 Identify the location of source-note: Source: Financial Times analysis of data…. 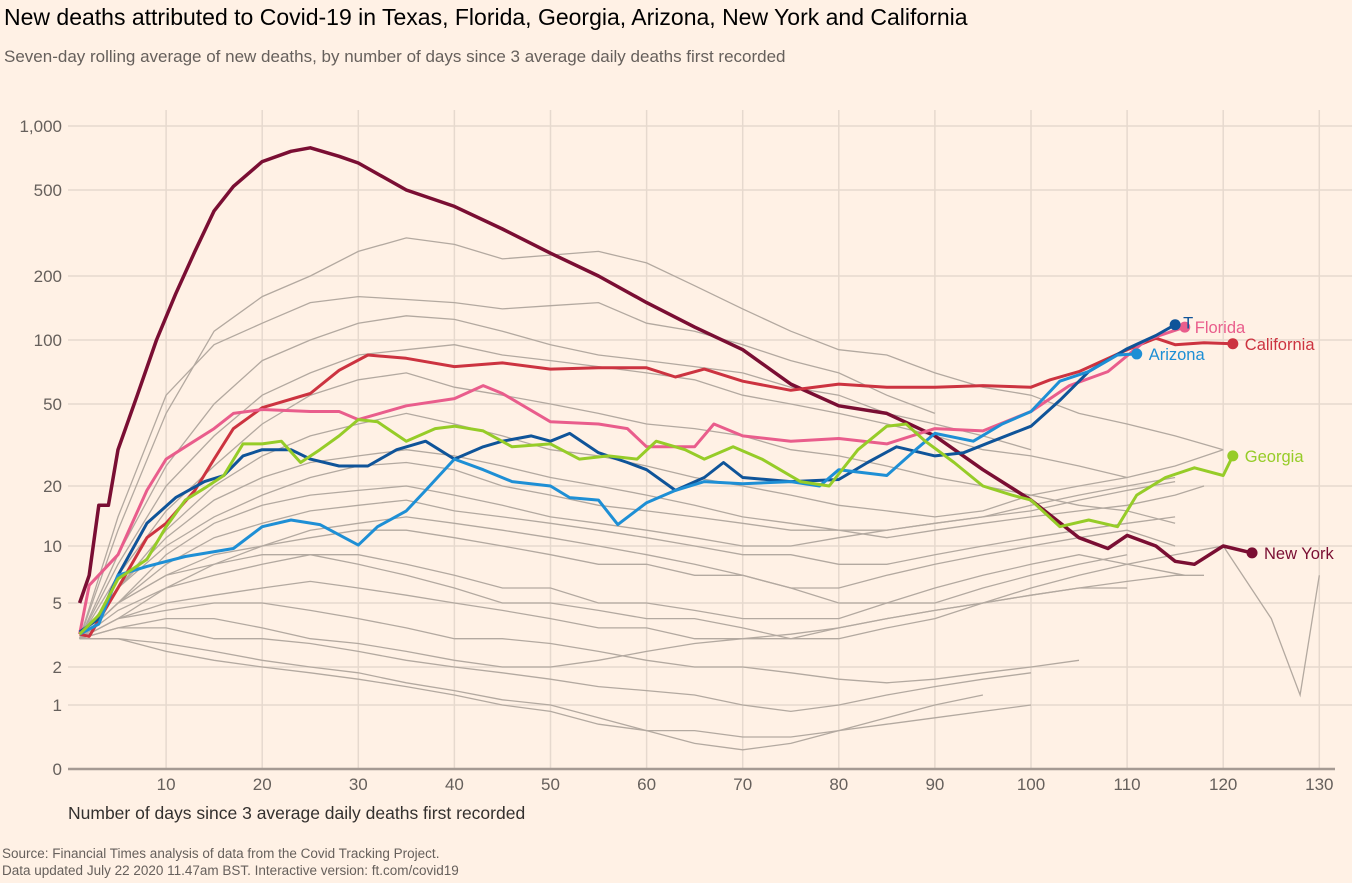
(230, 862).